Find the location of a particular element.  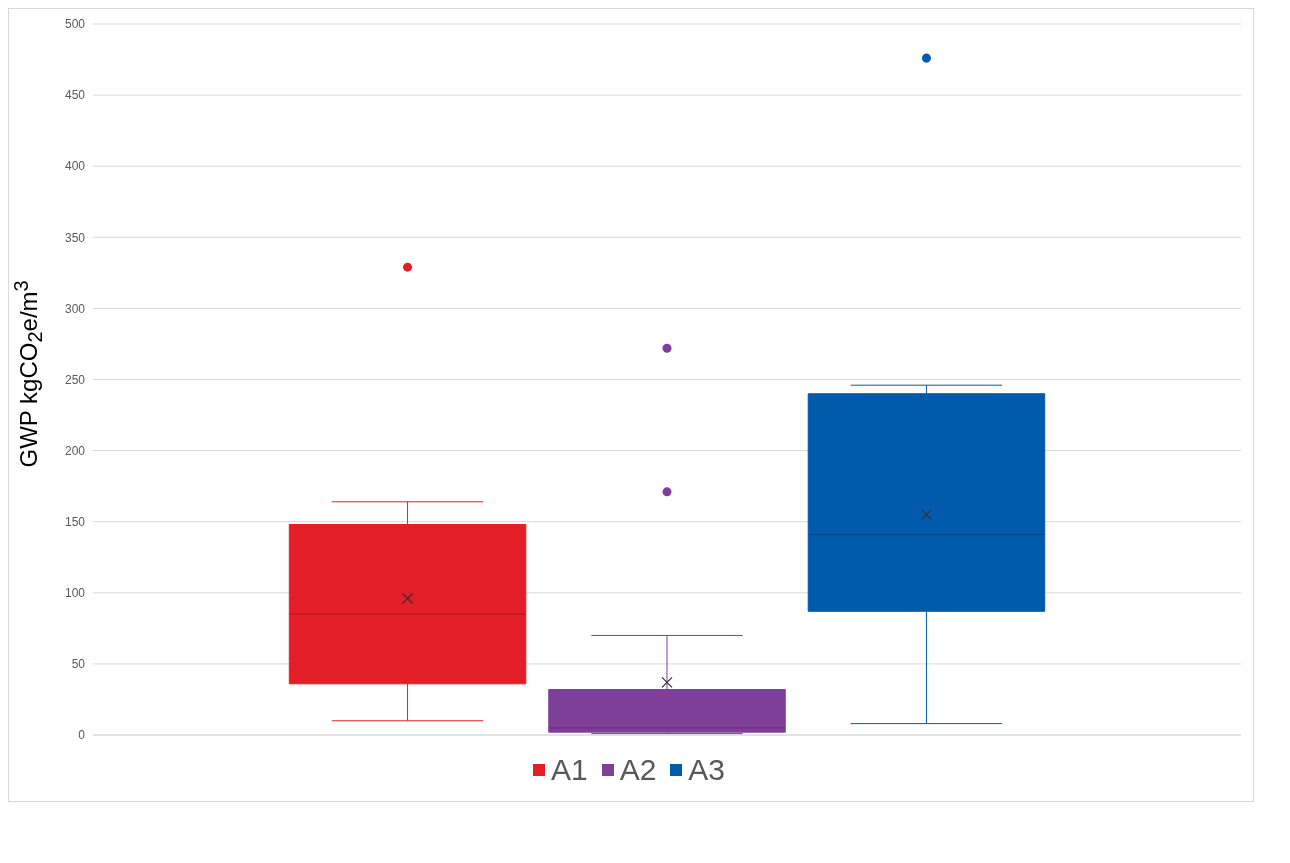

y-tick-label: 500 is located at coordinates (75, 24).